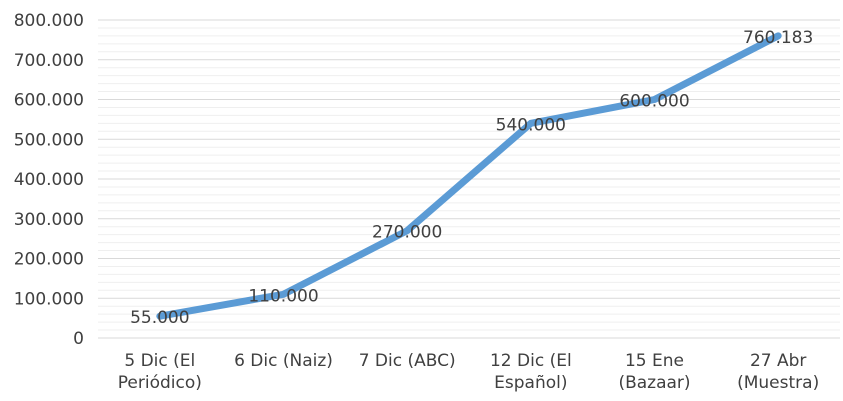 The height and width of the screenshot is (401, 843). What do you see at coordinates (531, 372) in the screenshot?
I see `x-tick-label: 12 Dic (El Español)` at bounding box center [531, 372].